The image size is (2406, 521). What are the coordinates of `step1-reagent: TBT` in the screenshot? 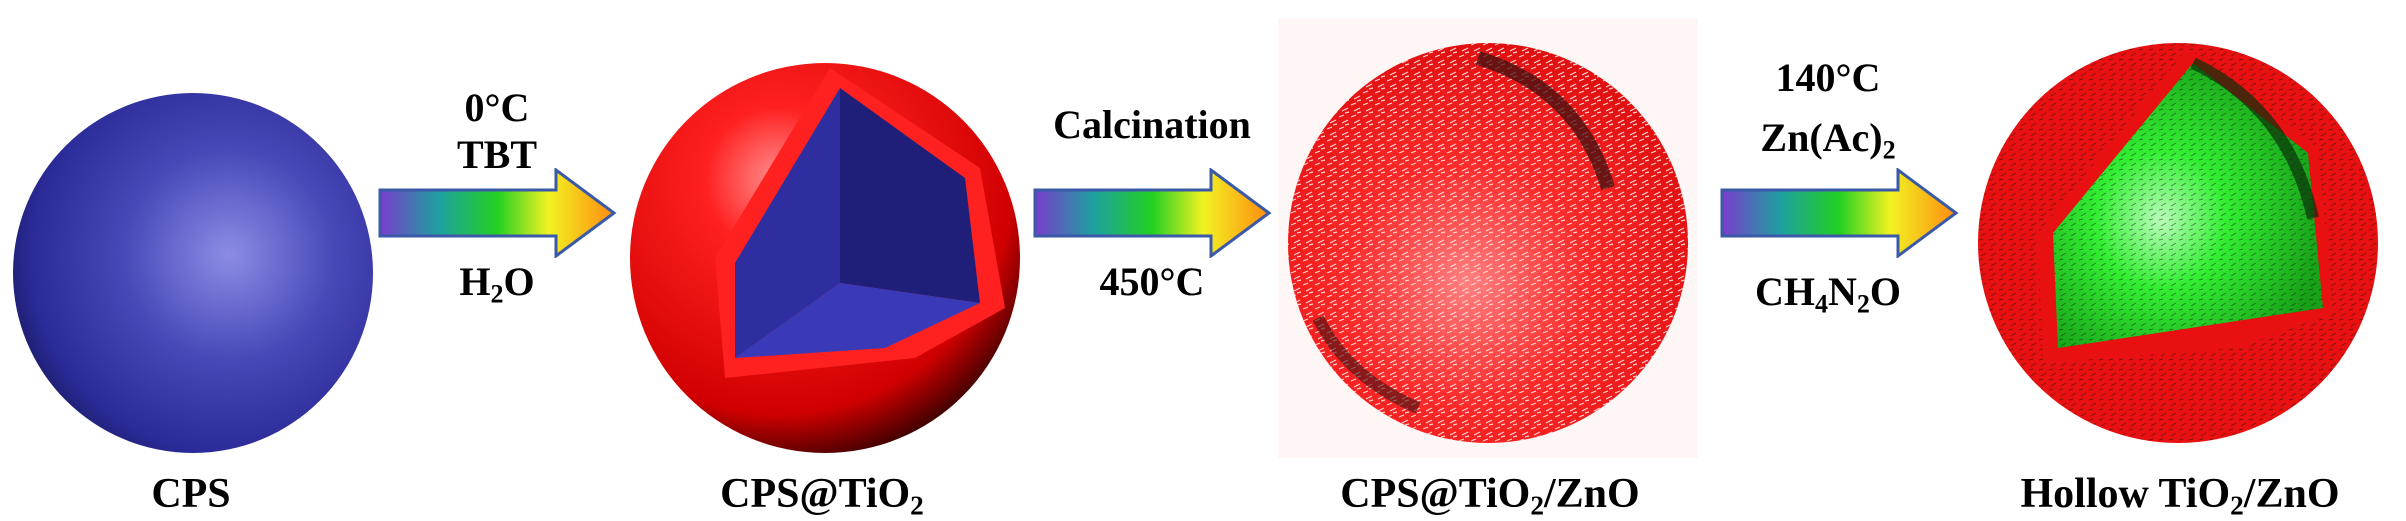 It's located at (497, 154).